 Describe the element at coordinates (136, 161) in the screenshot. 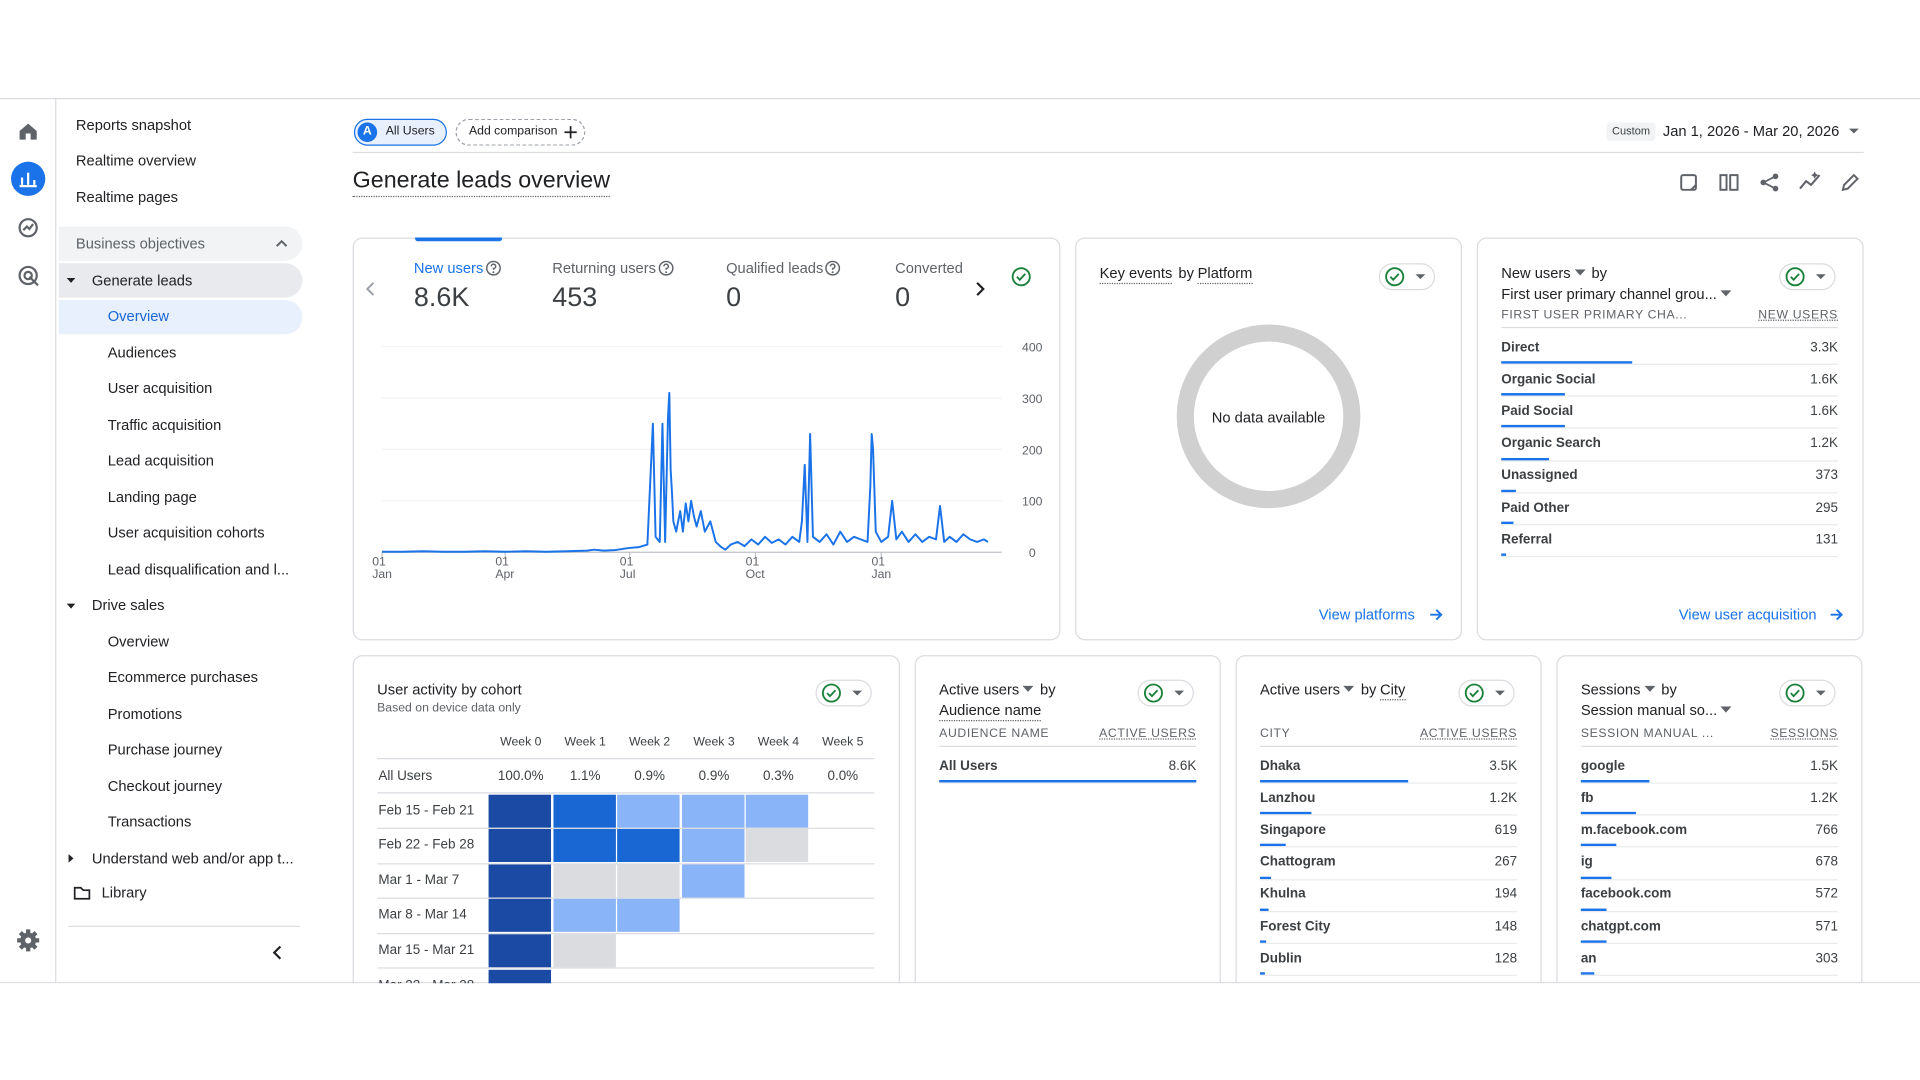

I see `nav-item: Realtime overview` at that location.